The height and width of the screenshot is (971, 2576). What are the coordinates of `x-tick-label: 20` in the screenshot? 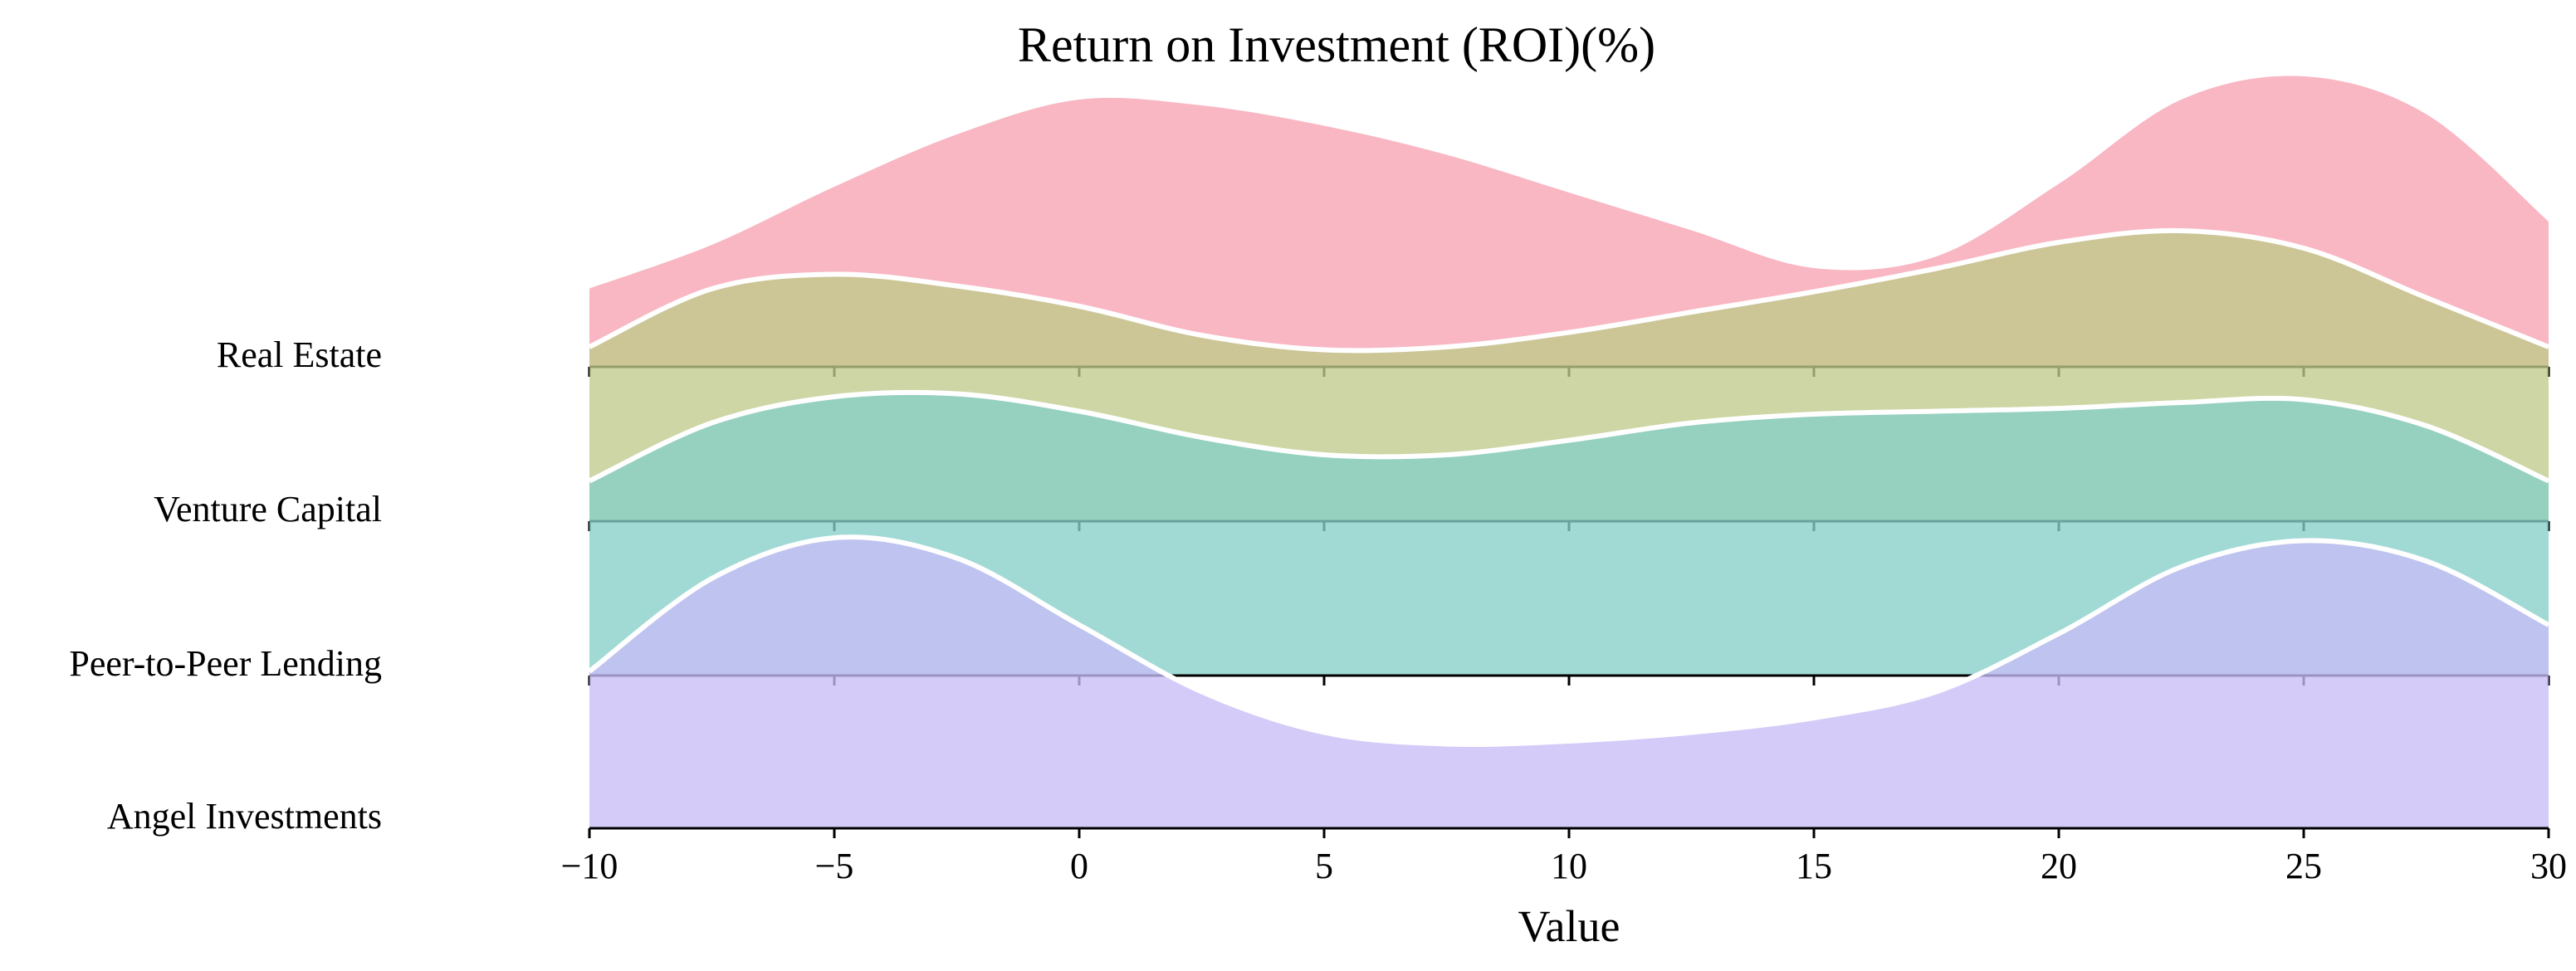 It's located at (2059, 866).